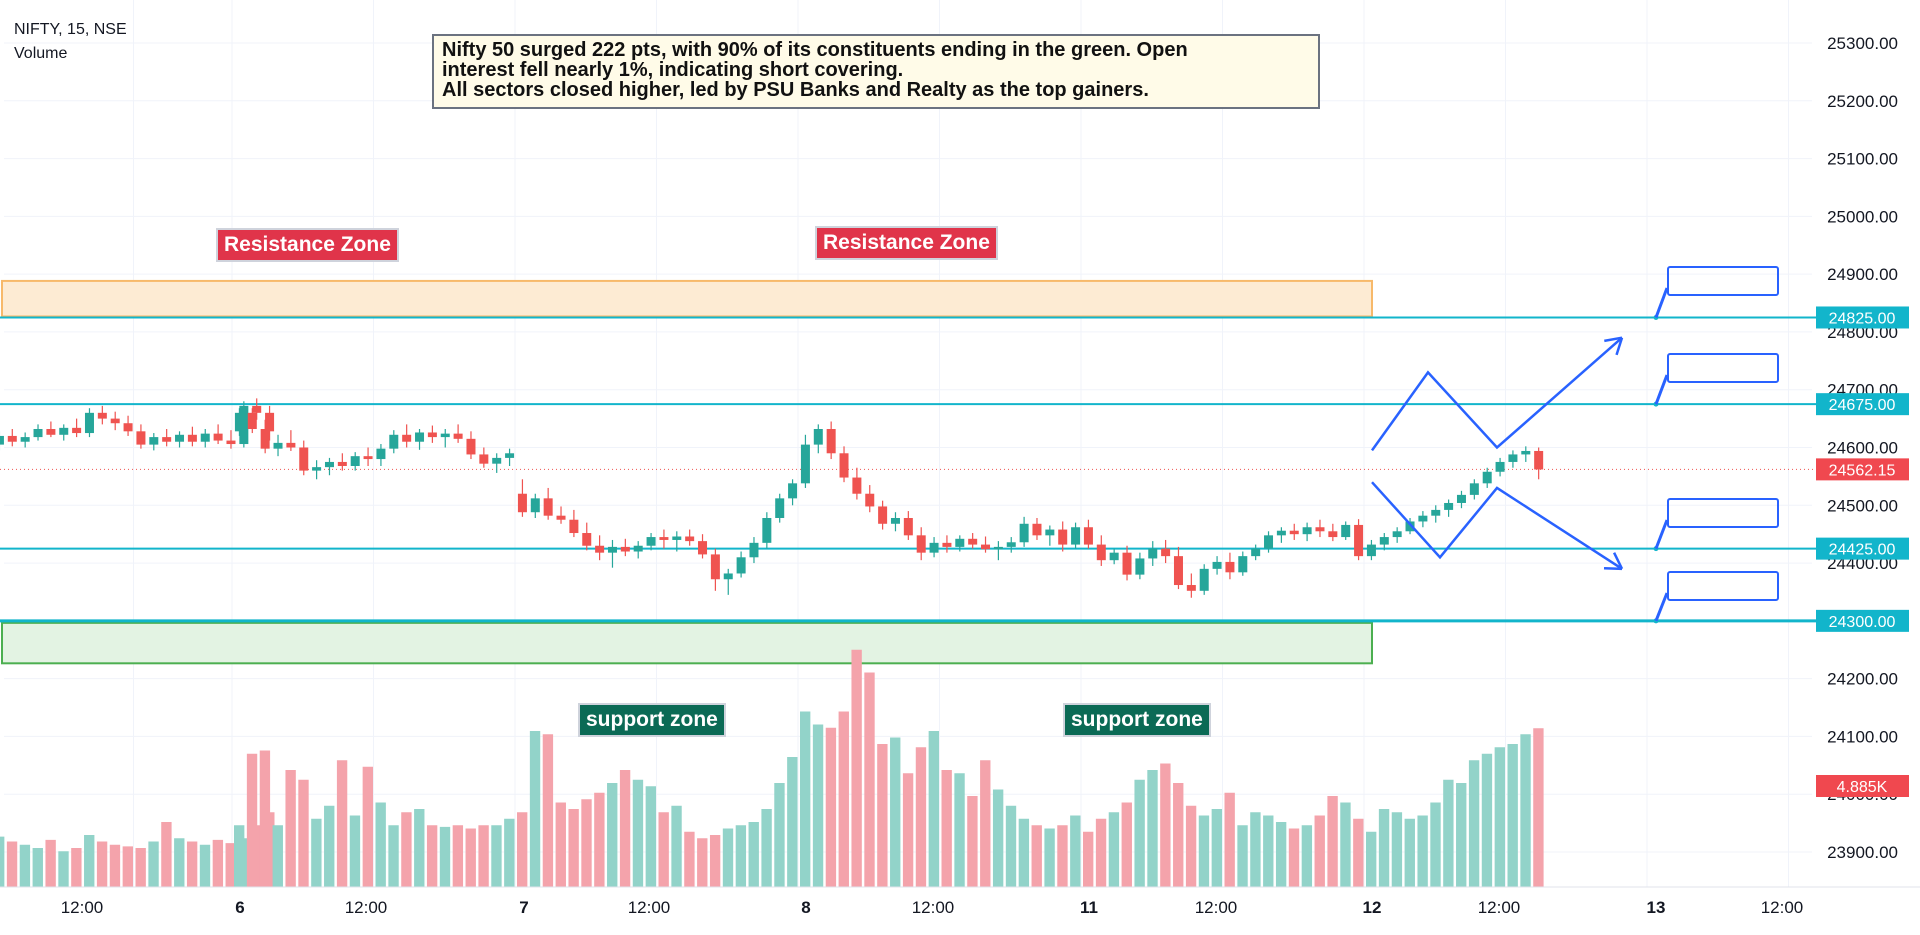 This screenshot has height=935, width=1920. What do you see at coordinates (1862, 101) in the screenshot?
I see `y-tick-label: 25200.00` at bounding box center [1862, 101].